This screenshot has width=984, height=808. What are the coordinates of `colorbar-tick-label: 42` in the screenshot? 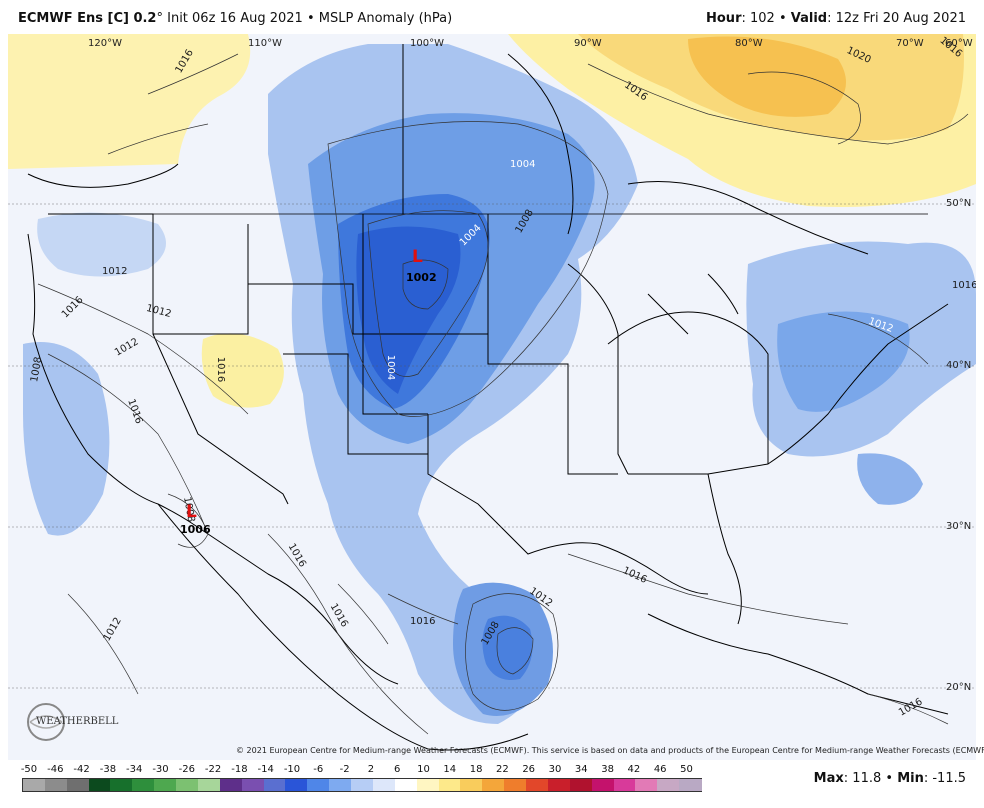 It's located at (634, 769).